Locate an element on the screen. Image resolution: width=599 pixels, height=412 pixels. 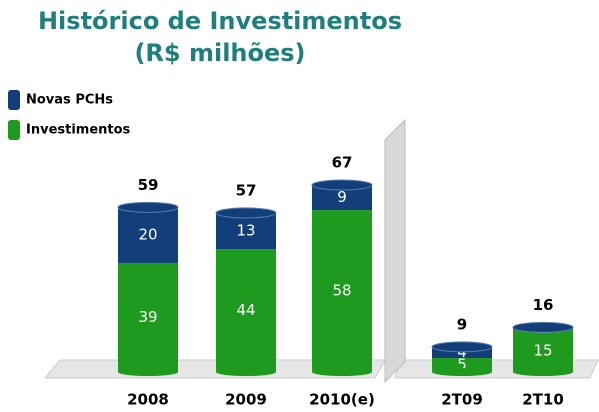
value-label: 5 is located at coordinates (462, 365).